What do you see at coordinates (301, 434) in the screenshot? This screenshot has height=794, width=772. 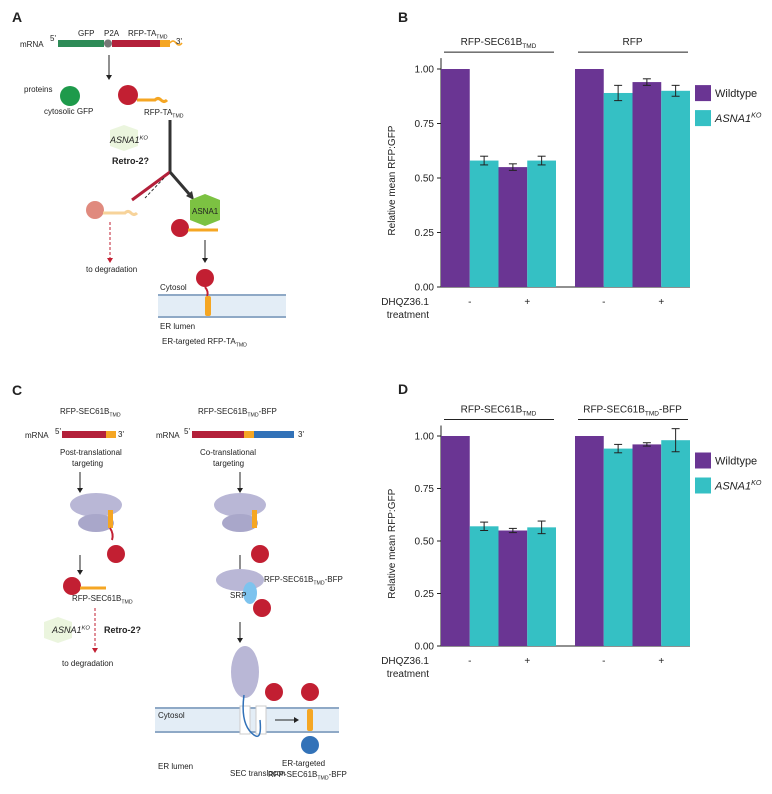 I see `diagram-label-part: 3'` at bounding box center [301, 434].